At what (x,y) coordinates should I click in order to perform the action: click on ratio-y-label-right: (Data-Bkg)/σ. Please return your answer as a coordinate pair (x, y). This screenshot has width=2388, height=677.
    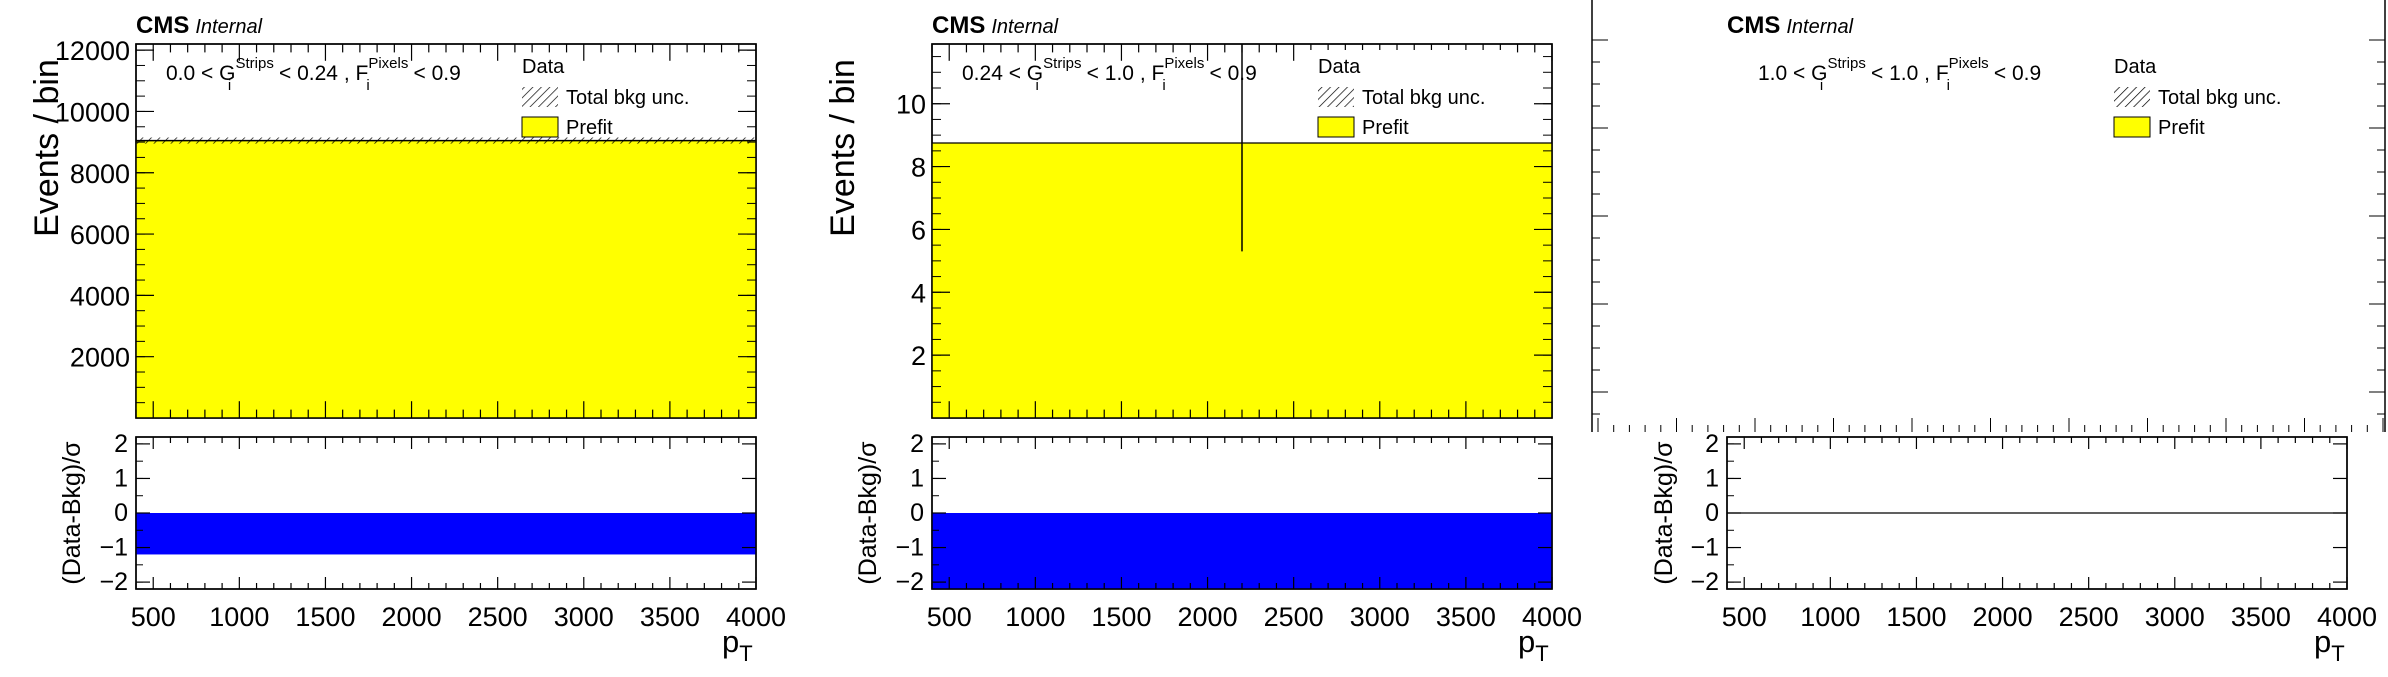
    Looking at the image, I should click on (1664, 513).